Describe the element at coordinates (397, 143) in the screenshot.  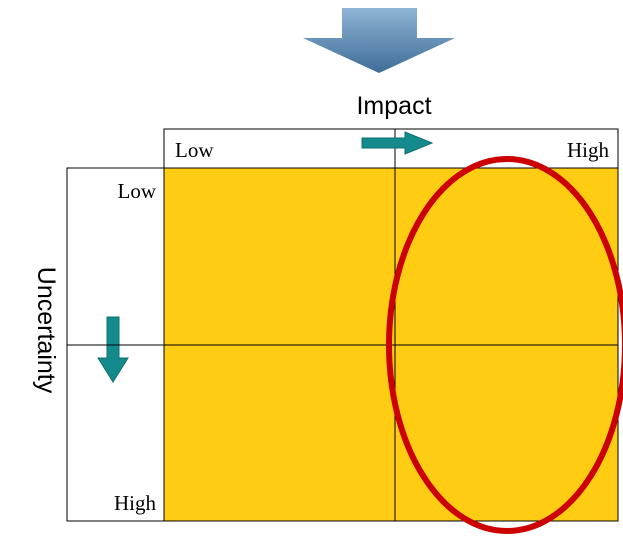
I see `right-arrow-icon` at that location.